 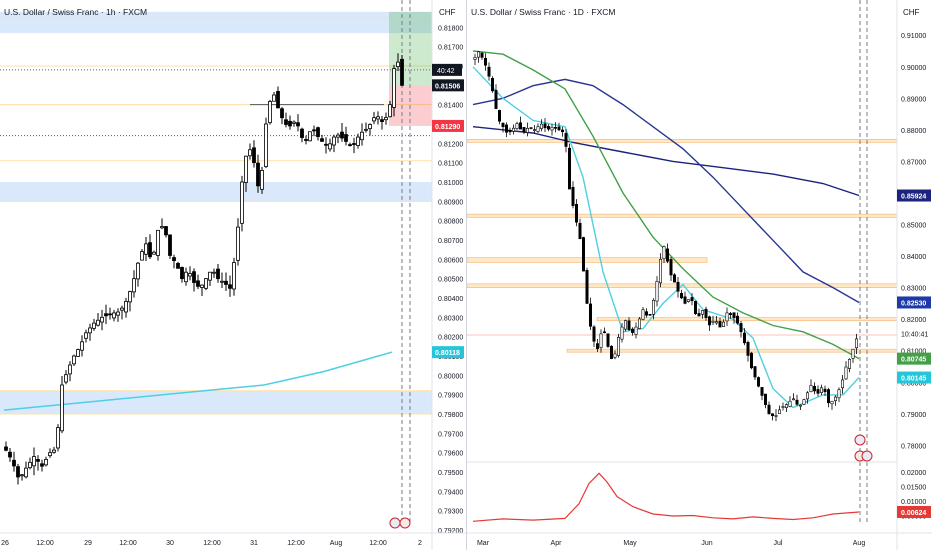 I want to click on event-icons, so click(x=400, y=523).